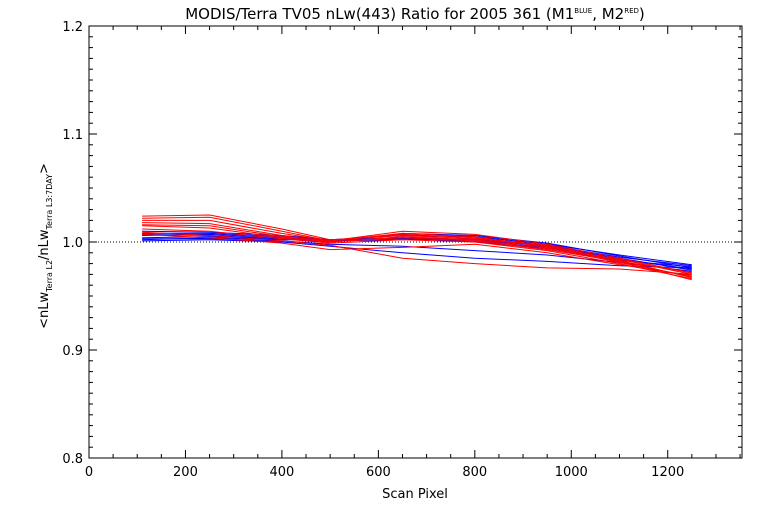 This screenshot has width=768, height=512. What do you see at coordinates (415, 494) in the screenshot?
I see `x-axis-label: Scan Pixel` at bounding box center [415, 494].